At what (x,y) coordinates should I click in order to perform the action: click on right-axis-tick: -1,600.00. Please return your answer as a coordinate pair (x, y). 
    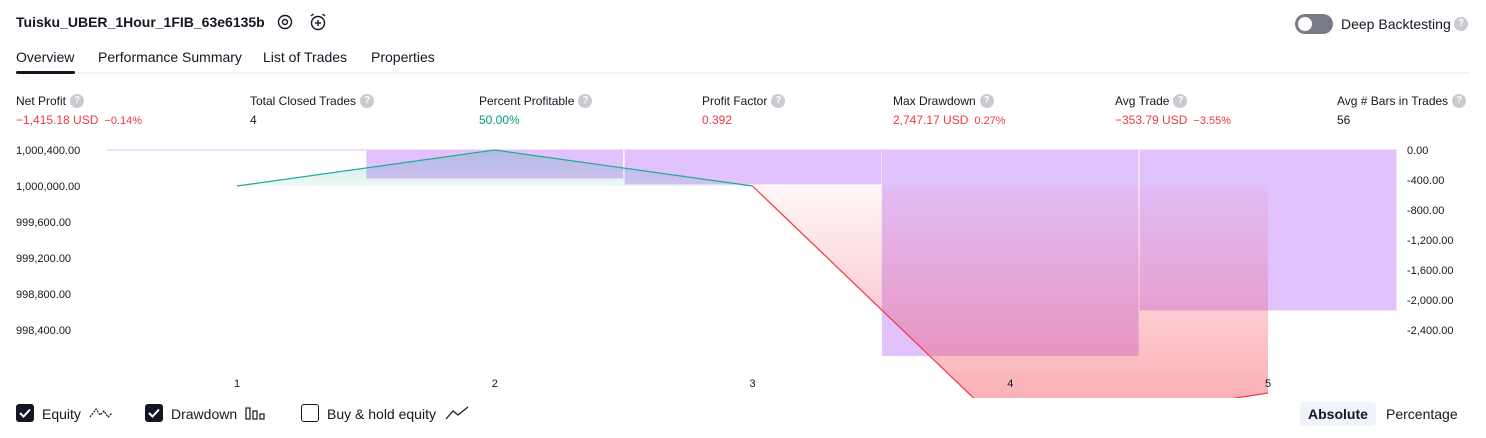
    Looking at the image, I should click on (1430, 271).